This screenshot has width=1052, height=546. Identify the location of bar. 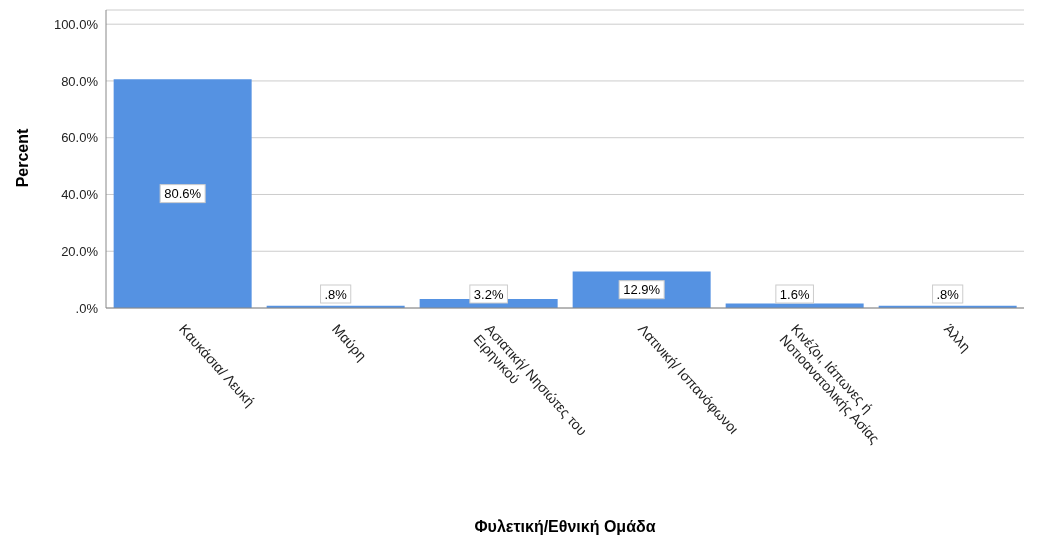
(182, 193).